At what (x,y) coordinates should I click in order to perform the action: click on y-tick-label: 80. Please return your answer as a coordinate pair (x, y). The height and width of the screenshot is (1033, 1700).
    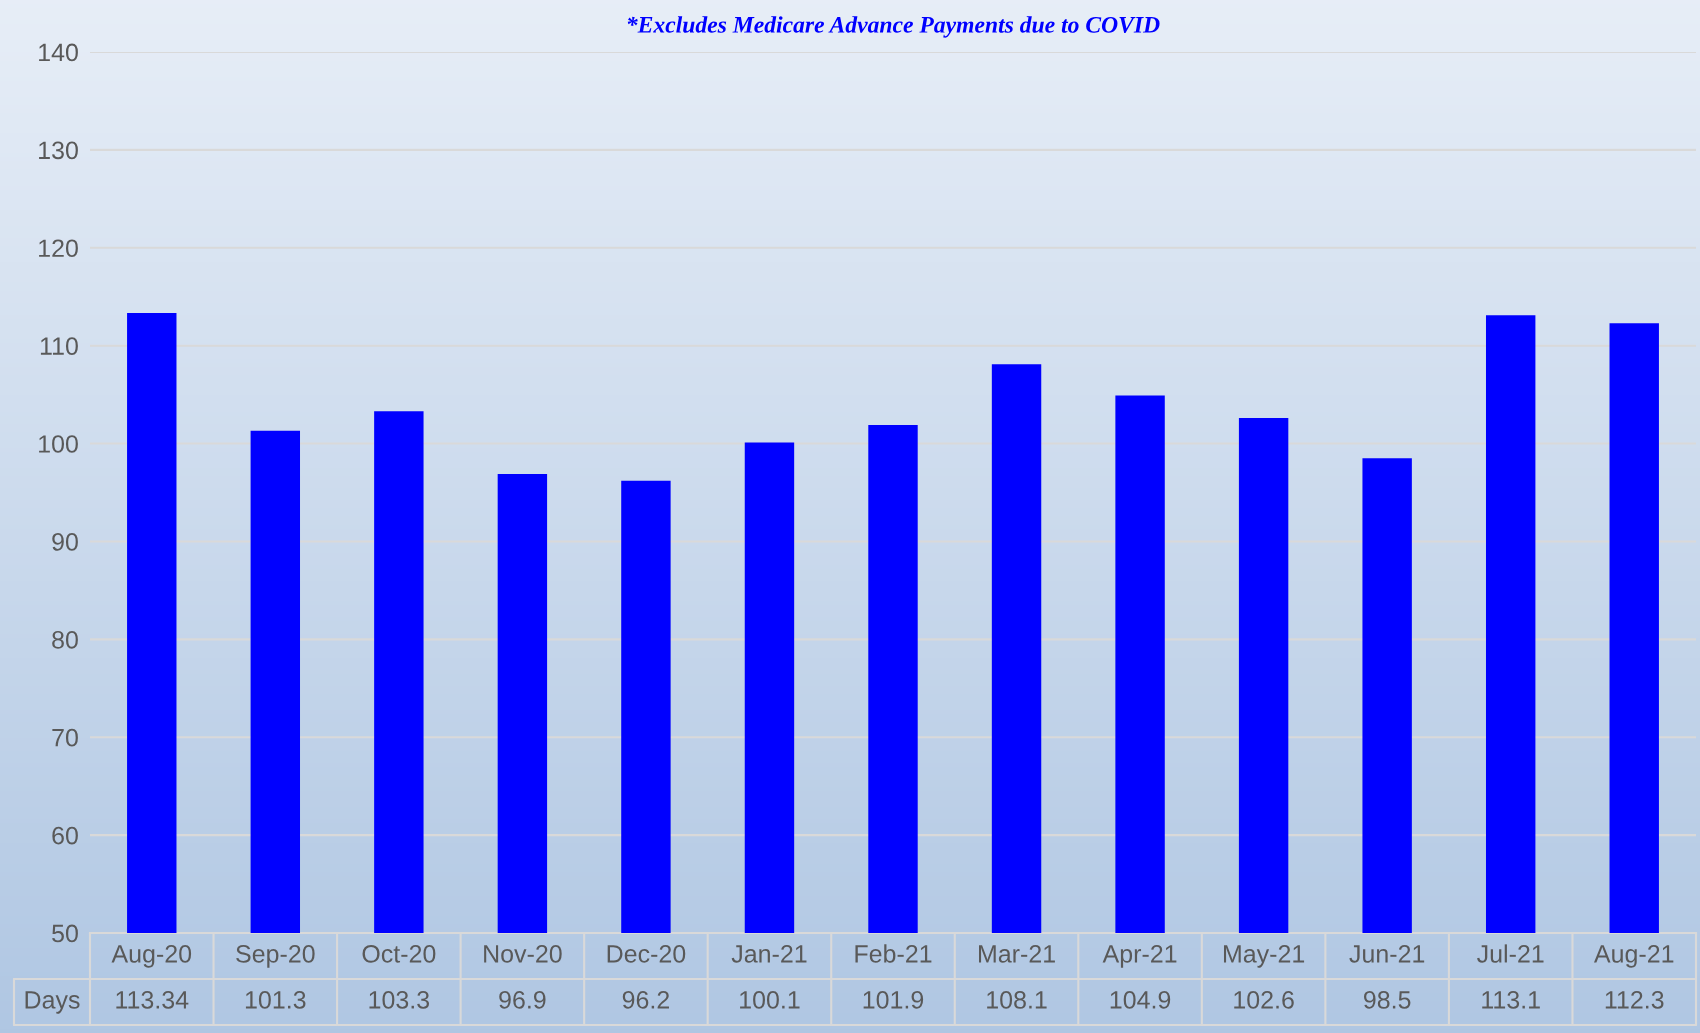
    Looking at the image, I should click on (65, 639).